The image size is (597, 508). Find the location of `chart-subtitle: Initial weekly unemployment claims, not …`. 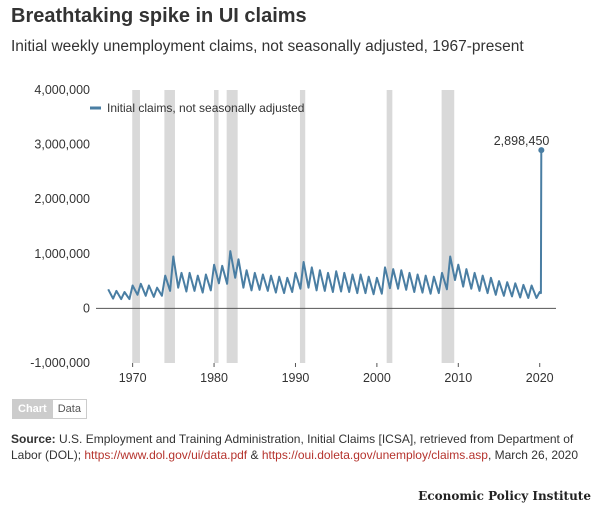

chart-subtitle: Initial weekly unemployment claims, not … is located at coordinates (267, 46).